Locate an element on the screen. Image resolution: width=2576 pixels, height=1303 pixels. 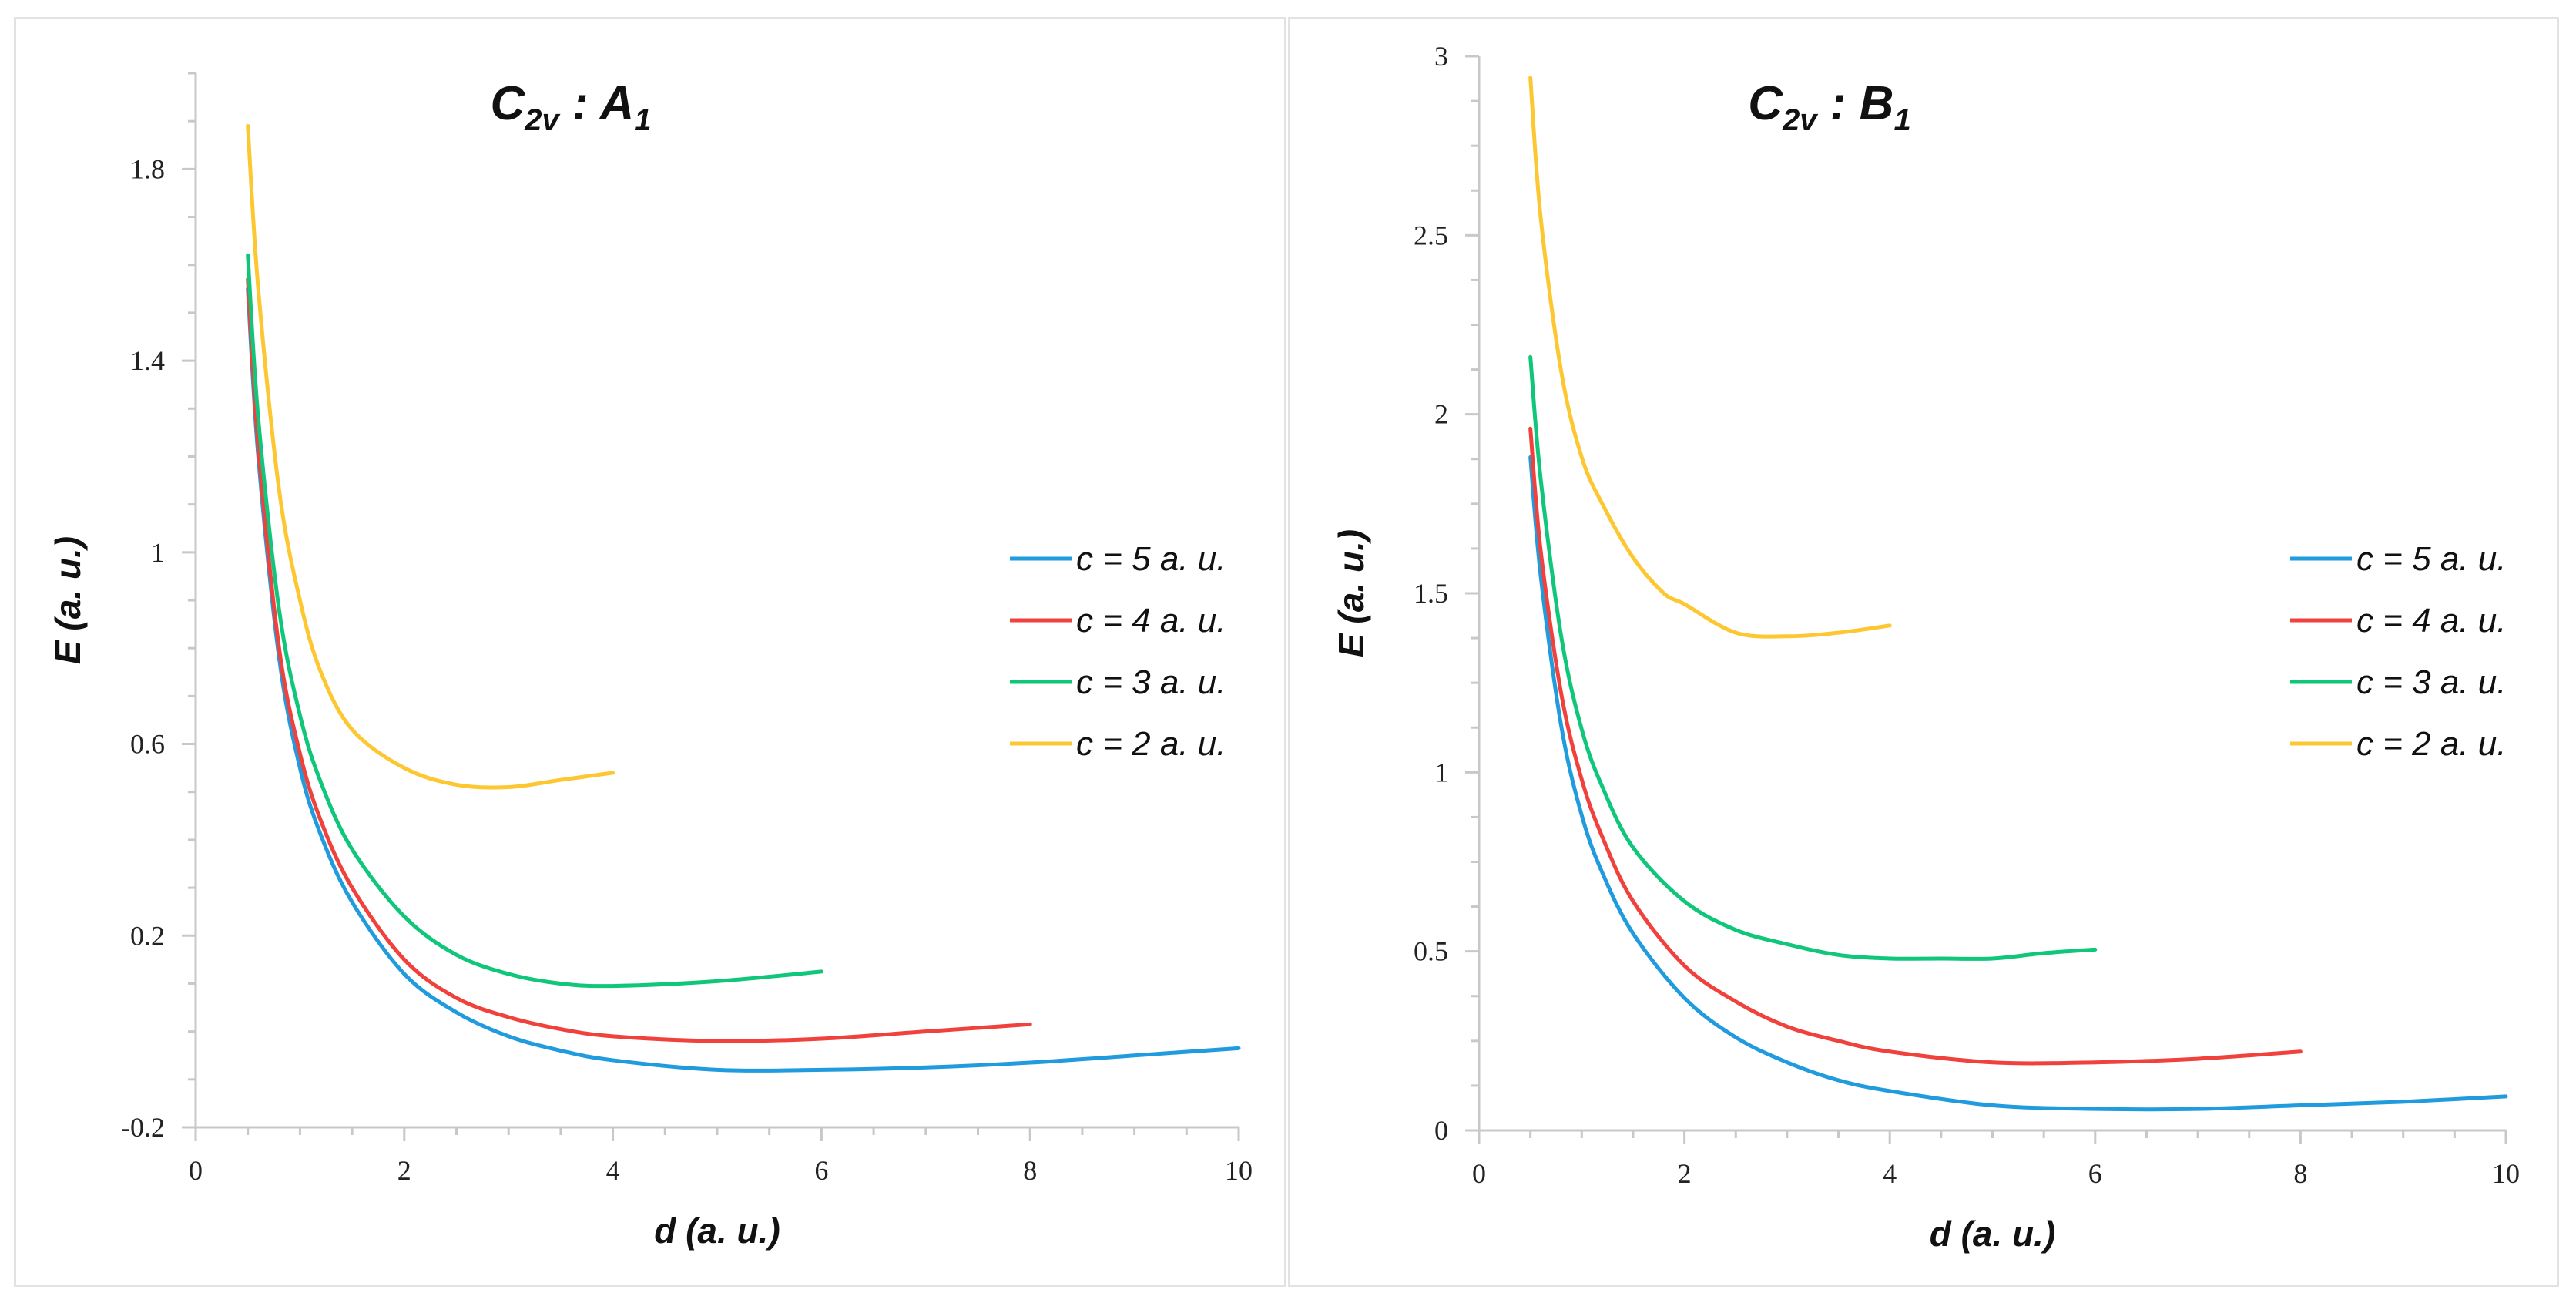
y-tick-label: 1.4 is located at coordinates (147, 361).